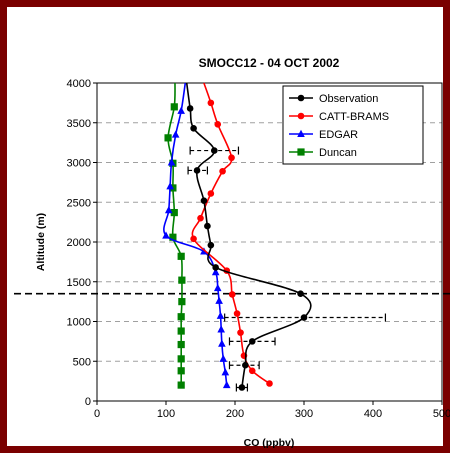  I want to click on y-tick-label-3000: 3000, so click(79, 164).